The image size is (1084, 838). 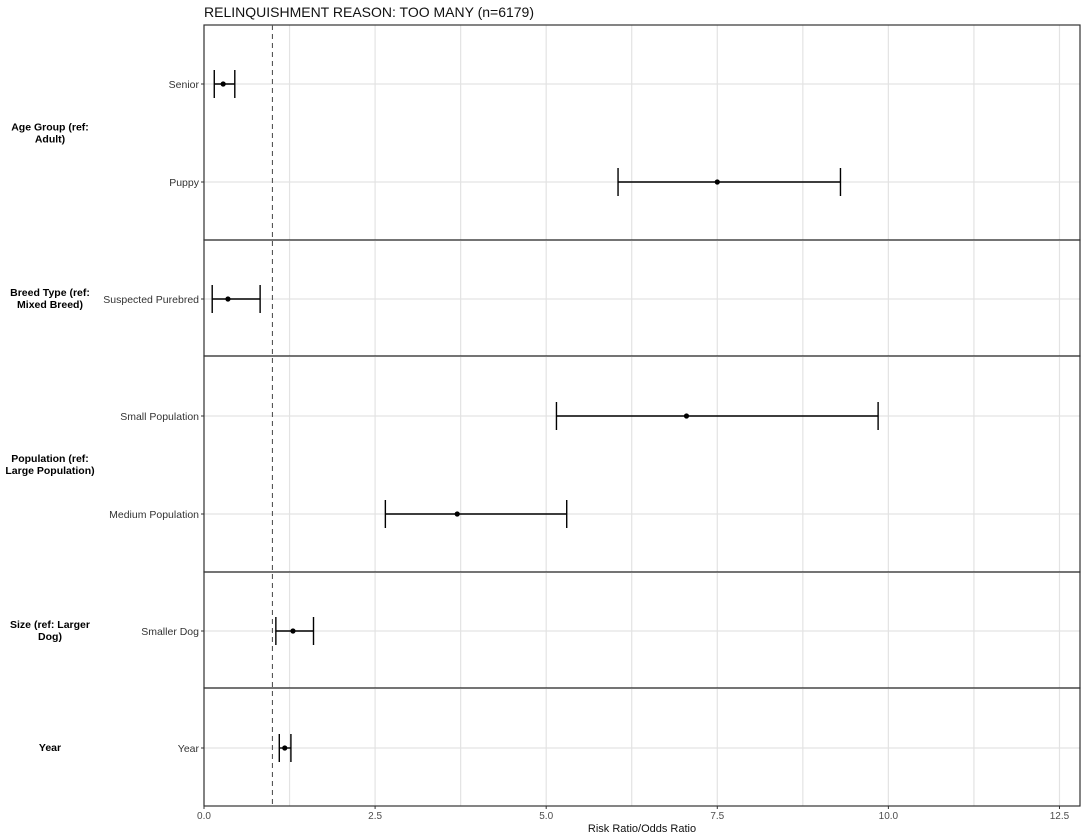 What do you see at coordinates (151, 300) in the screenshot?
I see `category-label: Suspected Purebred` at bounding box center [151, 300].